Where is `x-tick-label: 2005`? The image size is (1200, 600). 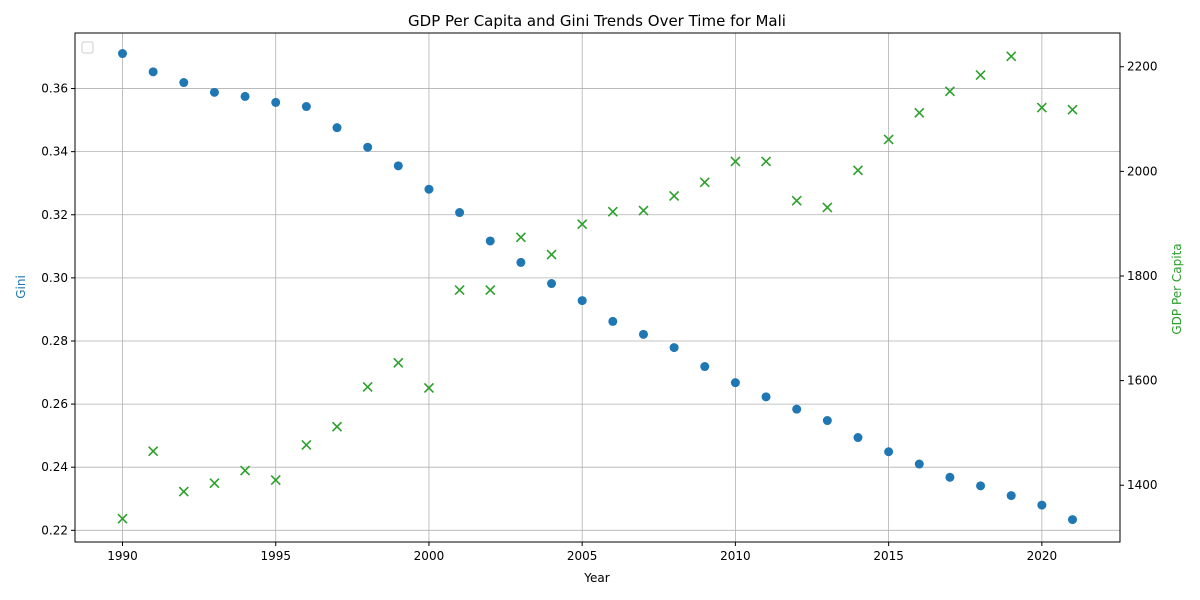
x-tick-label: 2005 is located at coordinates (582, 556).